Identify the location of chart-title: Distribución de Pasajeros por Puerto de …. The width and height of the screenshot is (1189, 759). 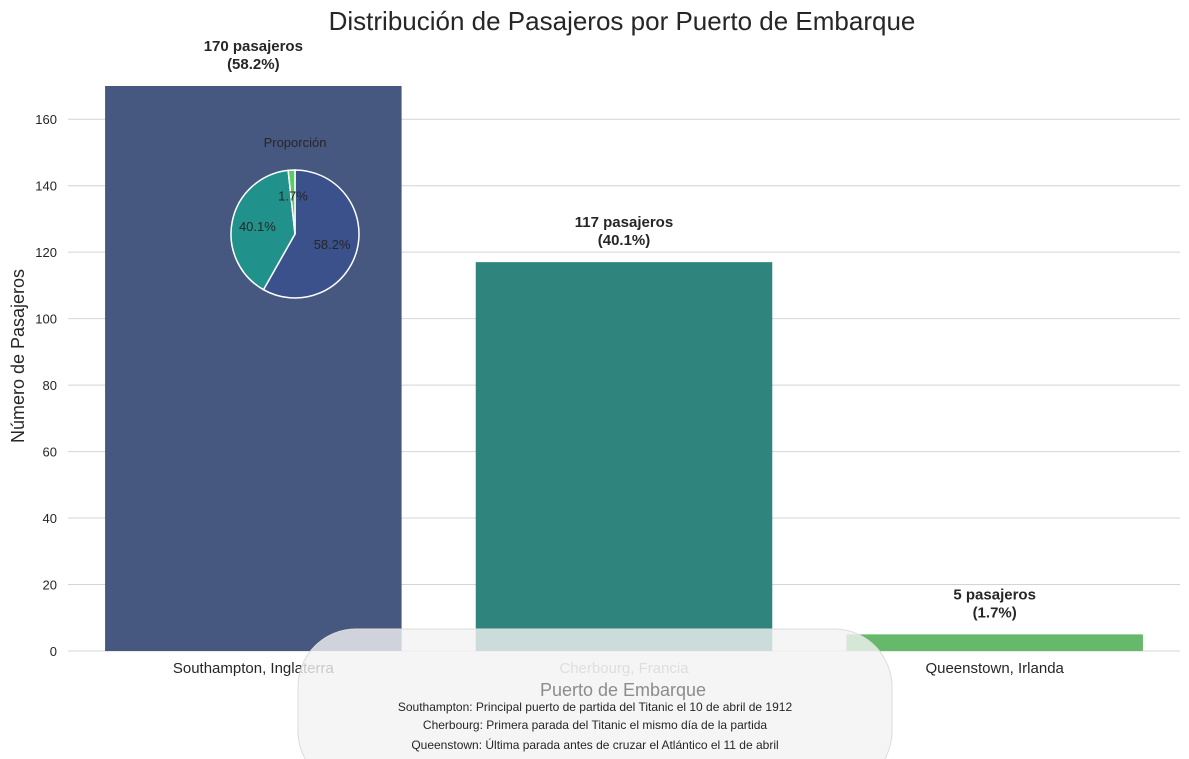
(622, 21).